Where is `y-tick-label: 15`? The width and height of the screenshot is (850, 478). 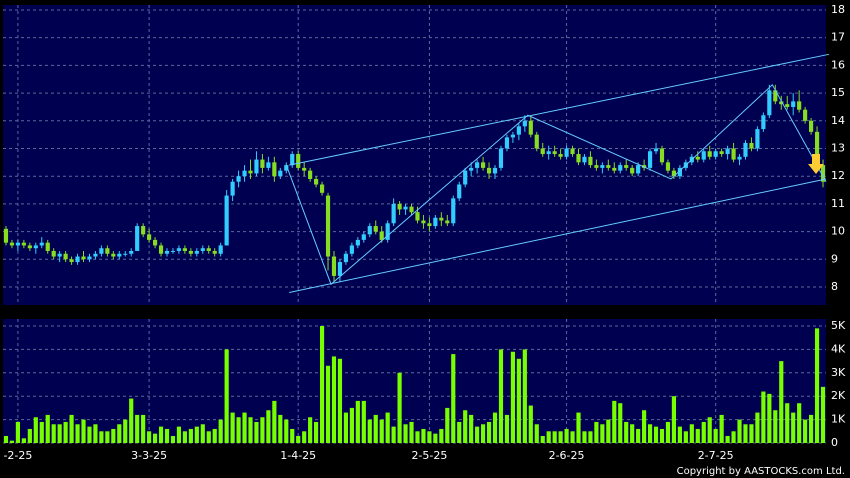 y-tick-label: 15 is located at coordinates (838, 92).